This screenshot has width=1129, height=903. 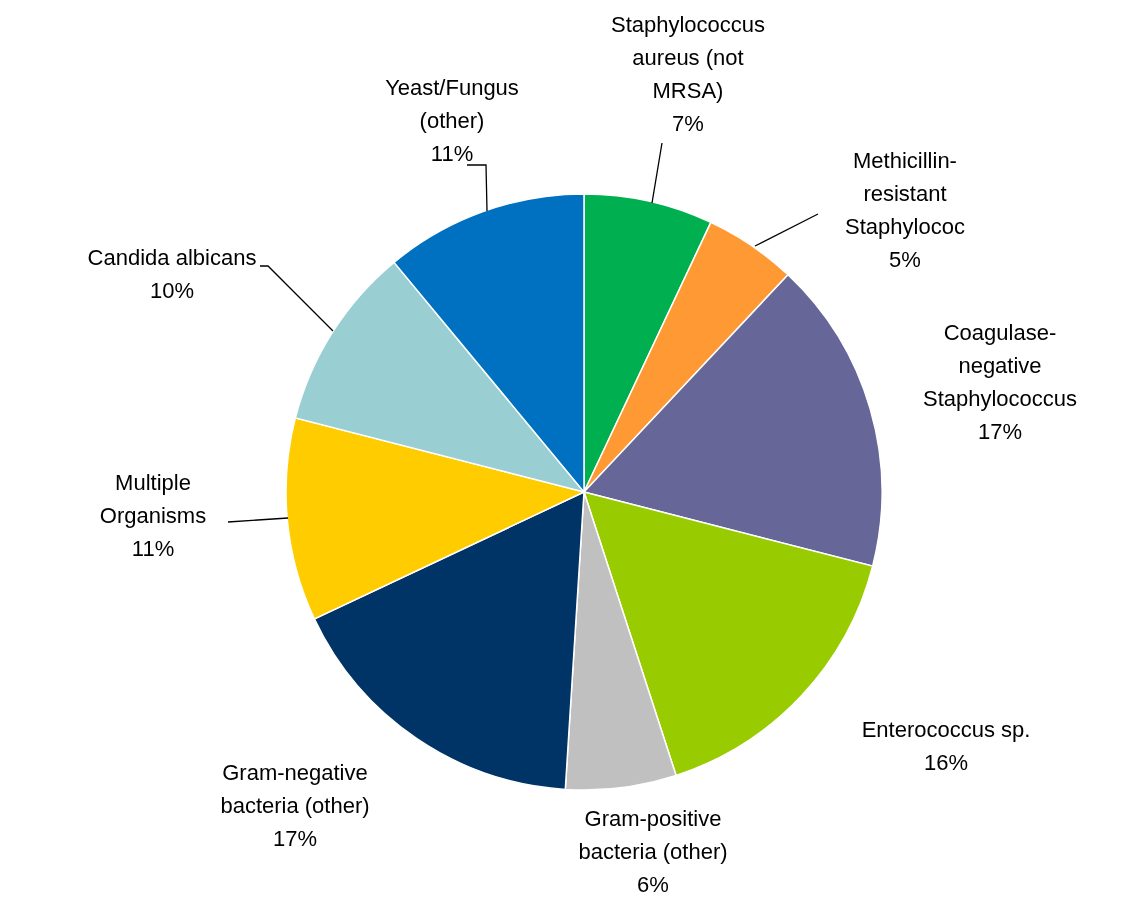 I want to click on data-label: 16%, so click(x=946, y=762).